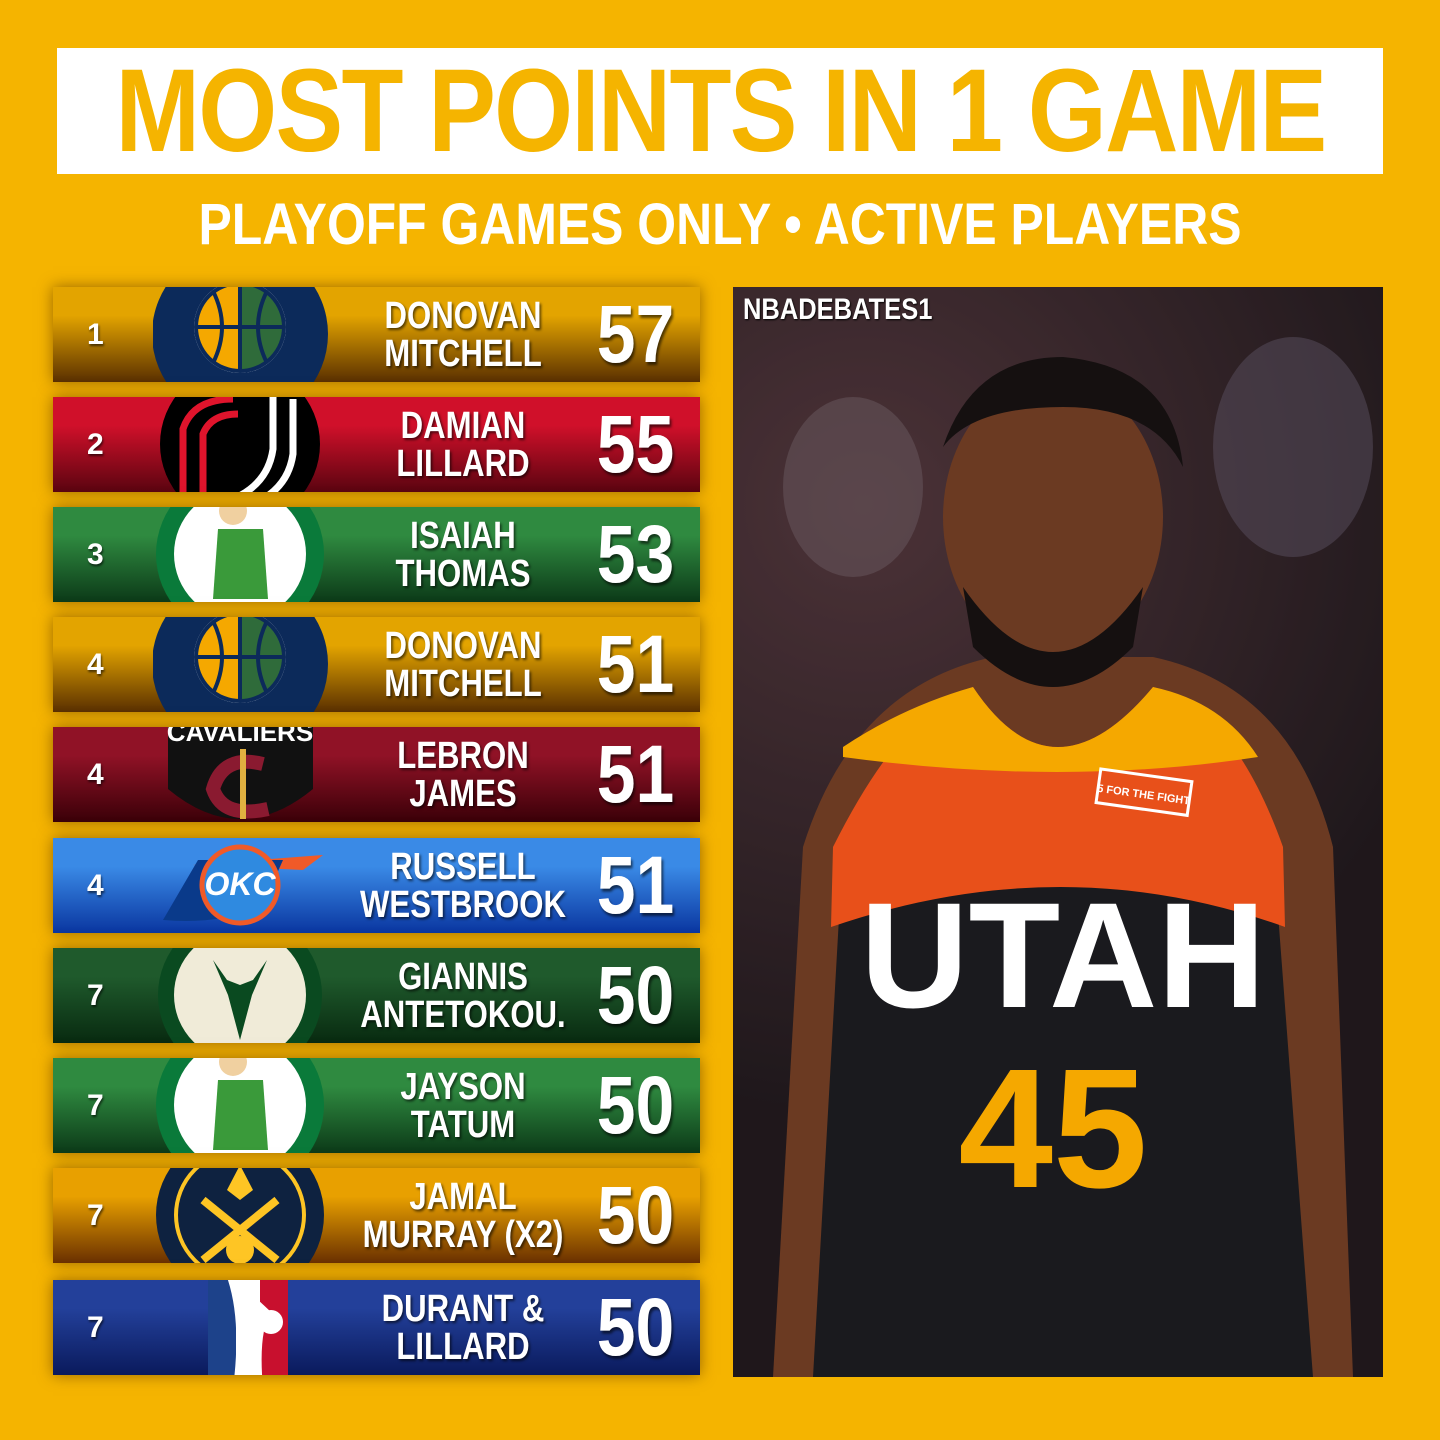  Describe the element at coordinates (635, 334) in the screenshot. I see `points-value: 57` at that location.